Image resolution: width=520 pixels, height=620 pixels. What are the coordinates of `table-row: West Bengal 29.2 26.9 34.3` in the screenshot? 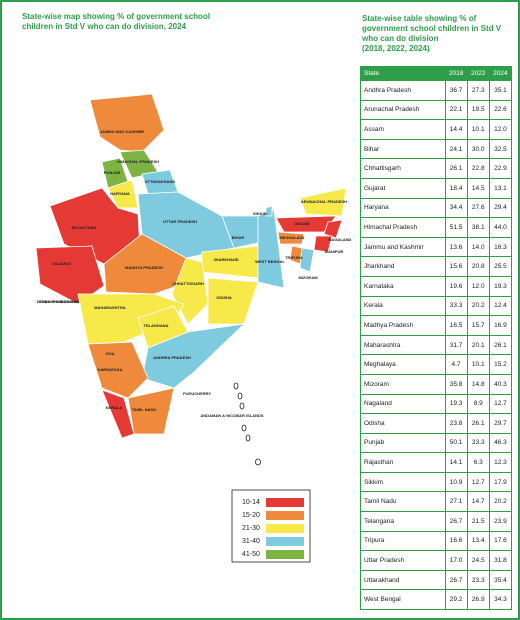 It's located at (436, 600).